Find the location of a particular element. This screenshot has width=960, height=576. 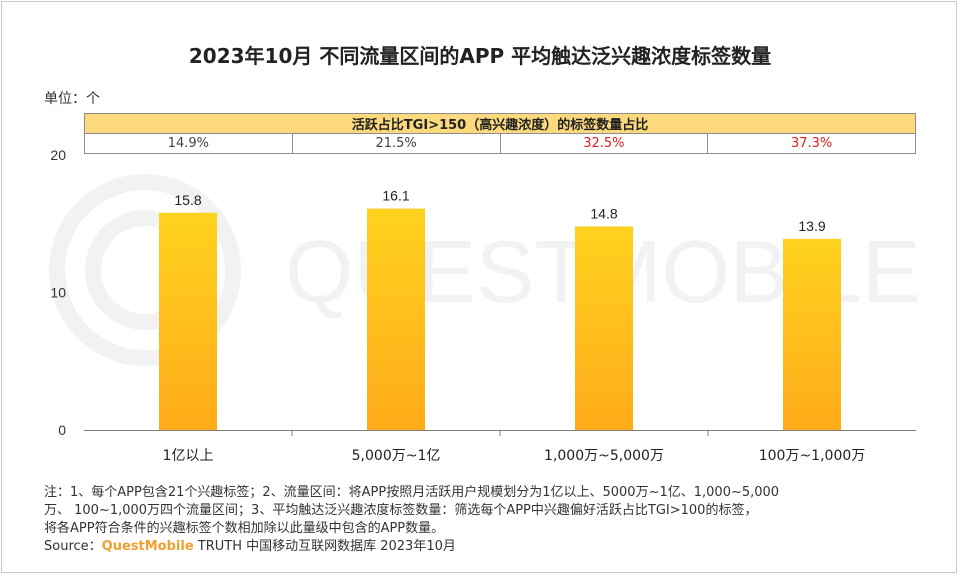

x-category-label: 1,000万~5,000万 is located at coordinates (604, 456).